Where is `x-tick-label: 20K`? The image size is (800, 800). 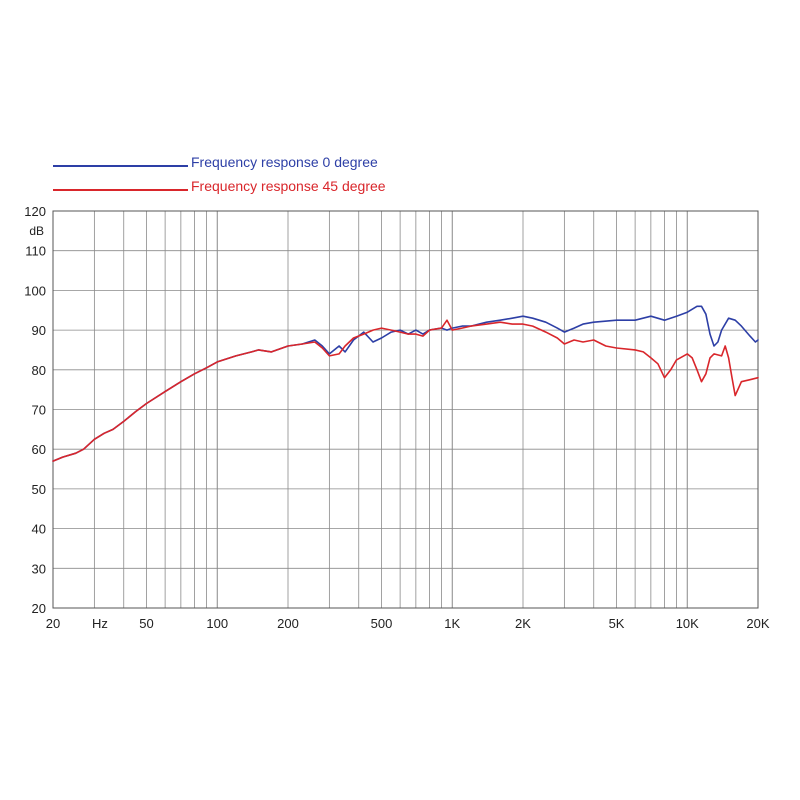 x-tick-label: 20K is located at coordinates (757, 623).